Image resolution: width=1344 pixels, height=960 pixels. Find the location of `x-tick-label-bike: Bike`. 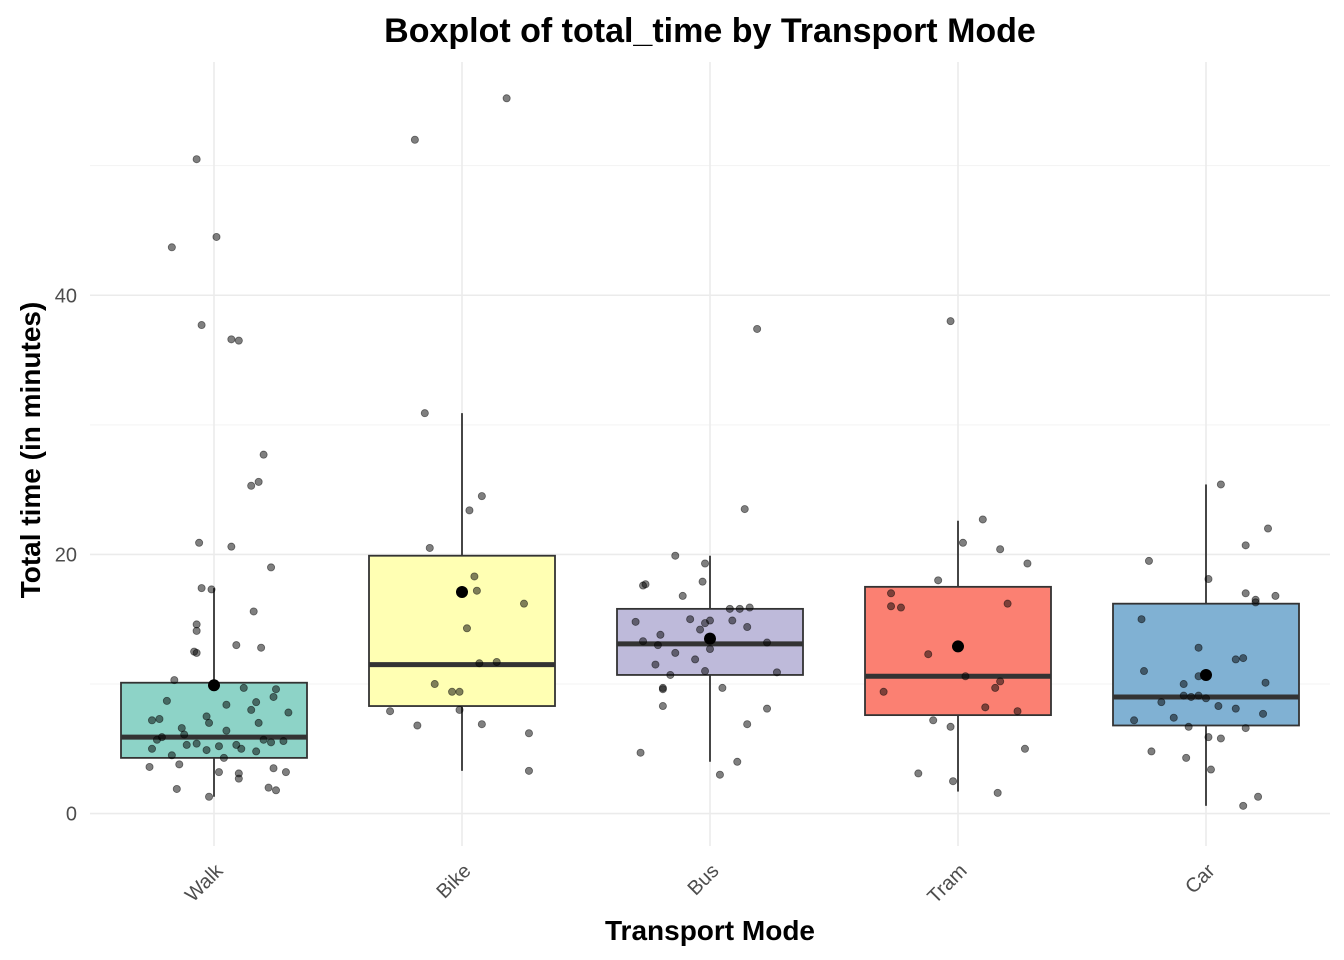

x-tick-label-bike: Bike is located at coordinates (453, 881).